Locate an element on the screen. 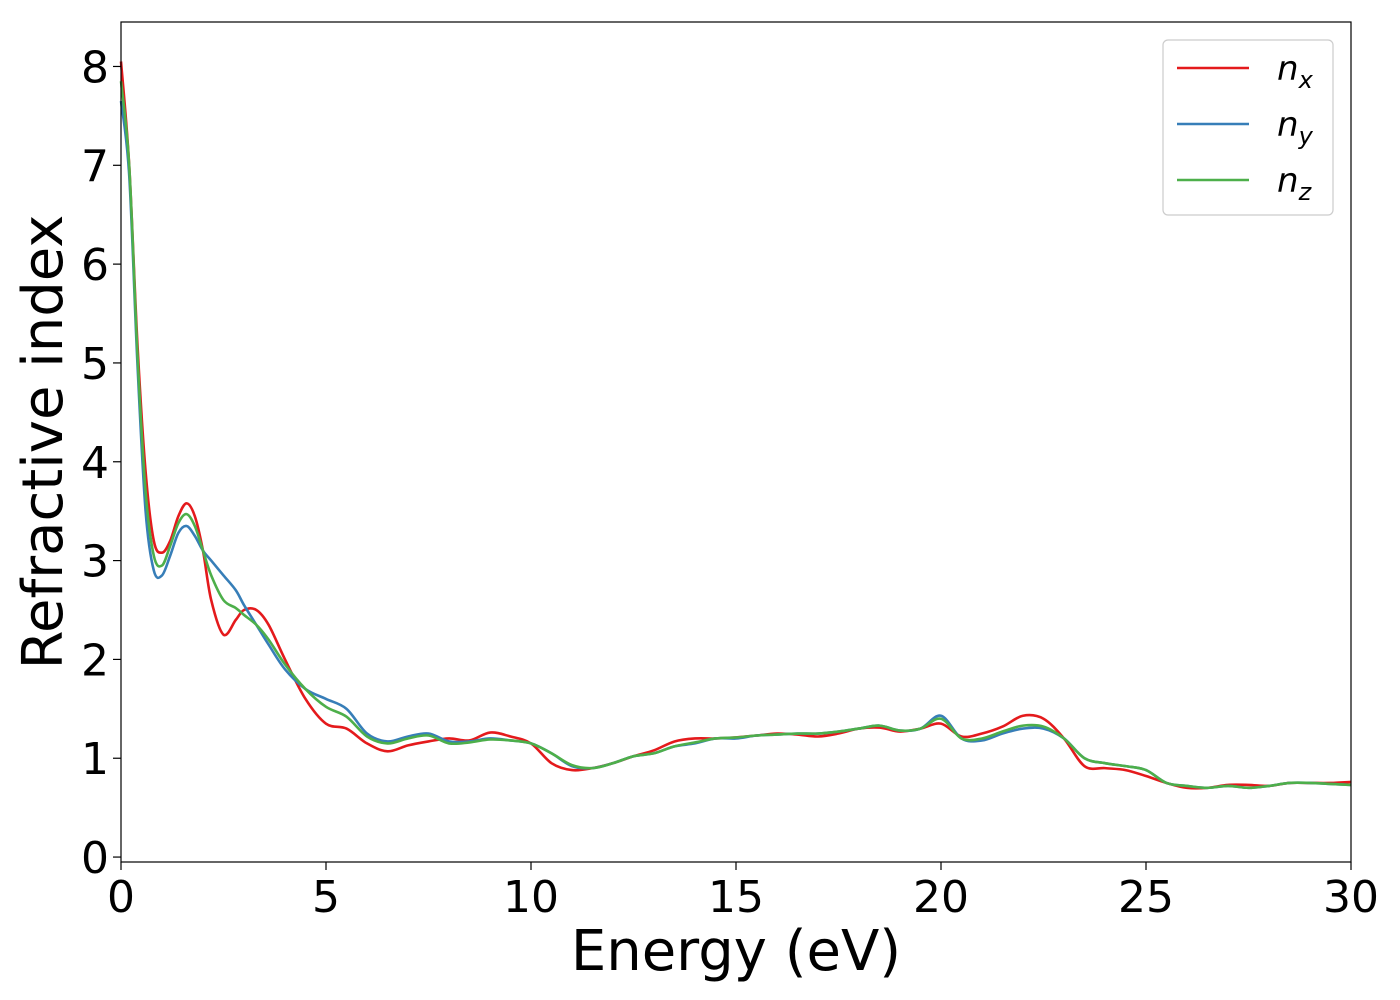  legend-label-subscript: y is located at coordinates (1306, 136).